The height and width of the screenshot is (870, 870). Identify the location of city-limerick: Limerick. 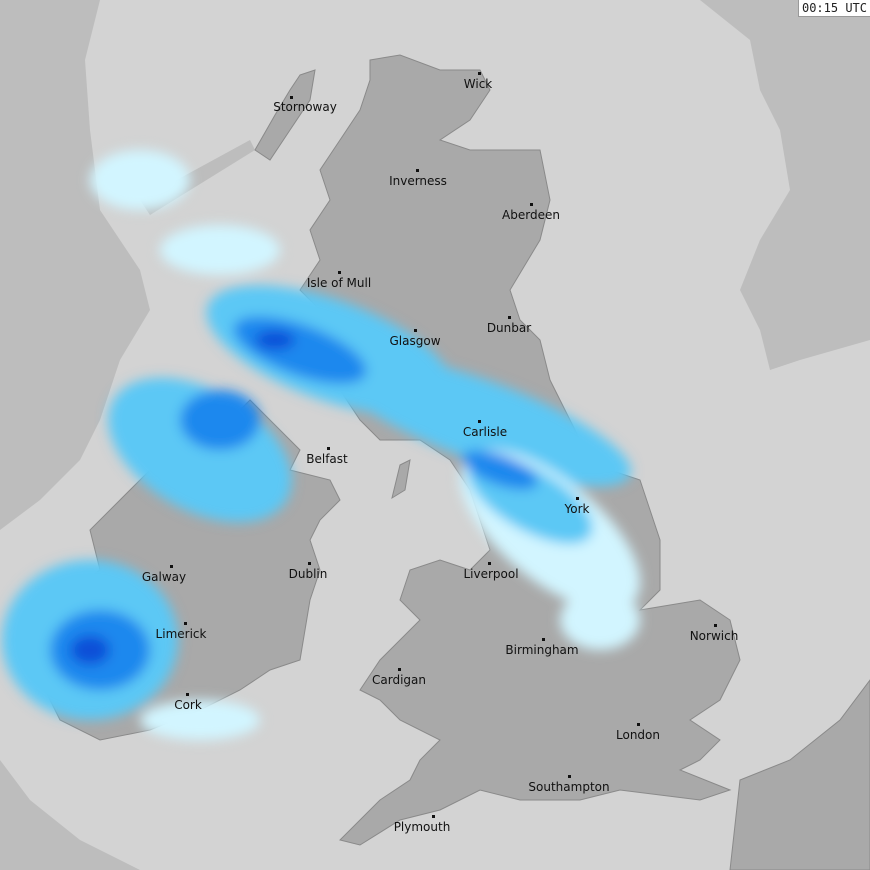
(181, 634).